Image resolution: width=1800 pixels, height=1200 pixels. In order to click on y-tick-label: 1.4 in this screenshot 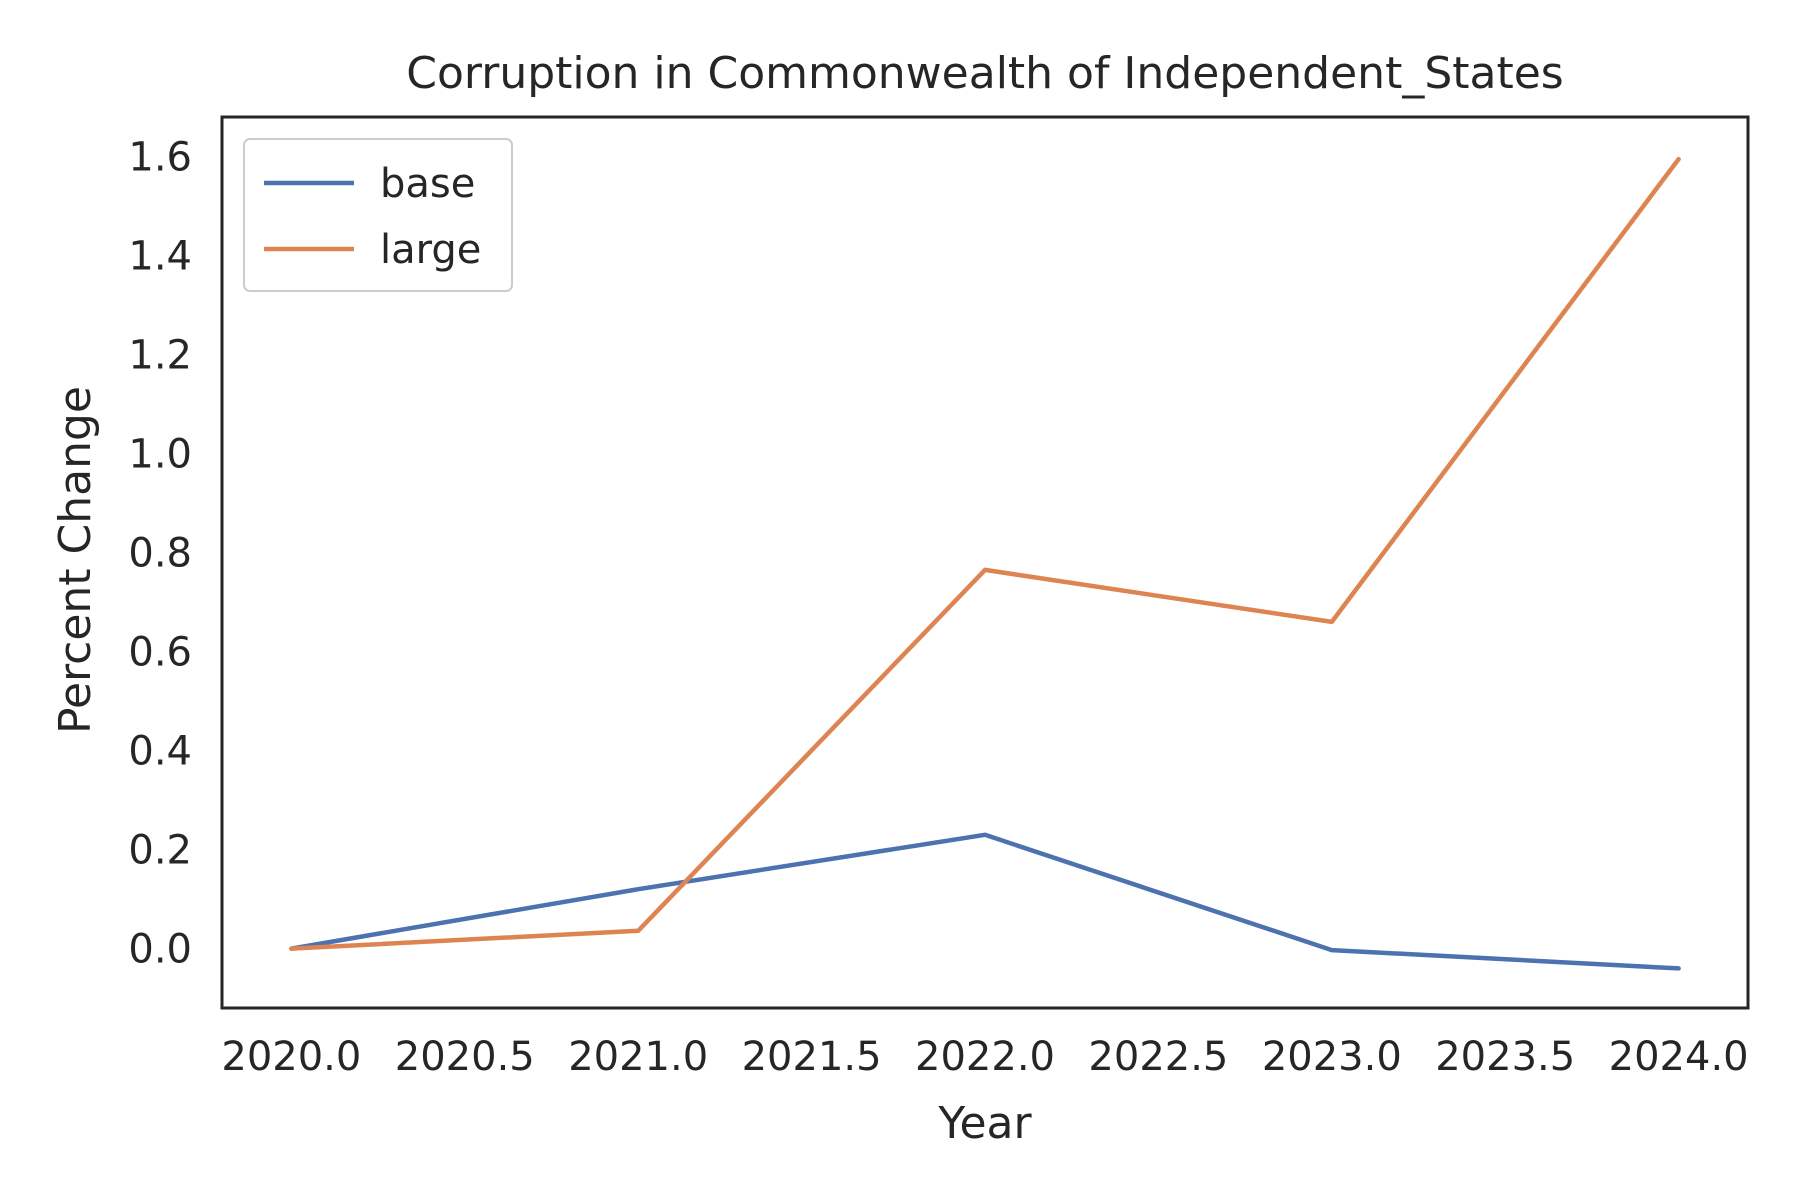, I will do `click(160, 257)`.